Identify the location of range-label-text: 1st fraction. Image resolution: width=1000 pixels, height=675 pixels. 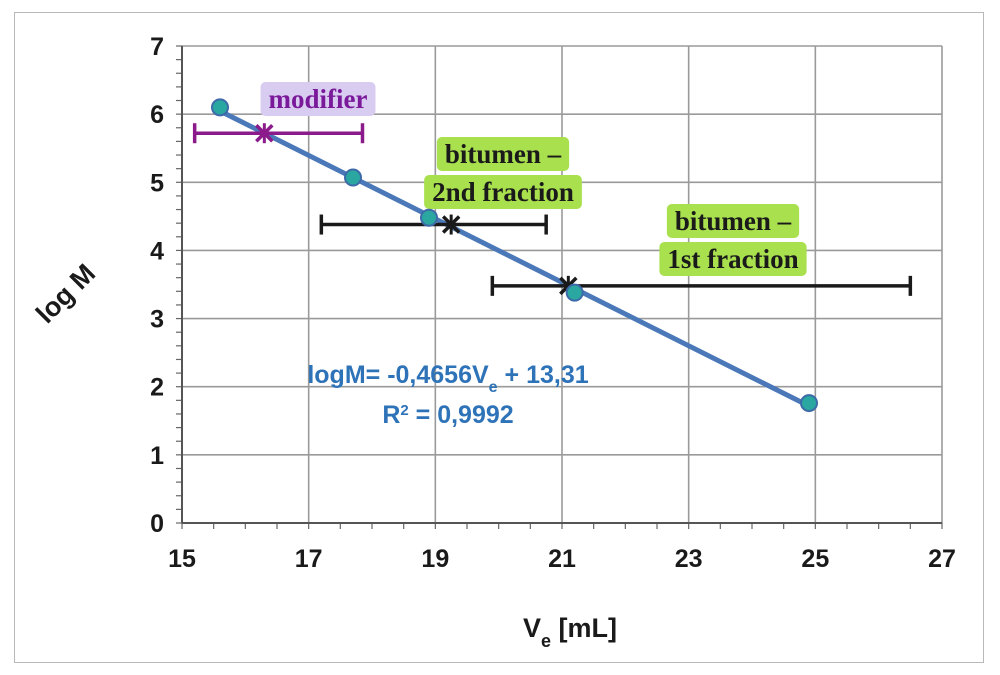
(732, 259).